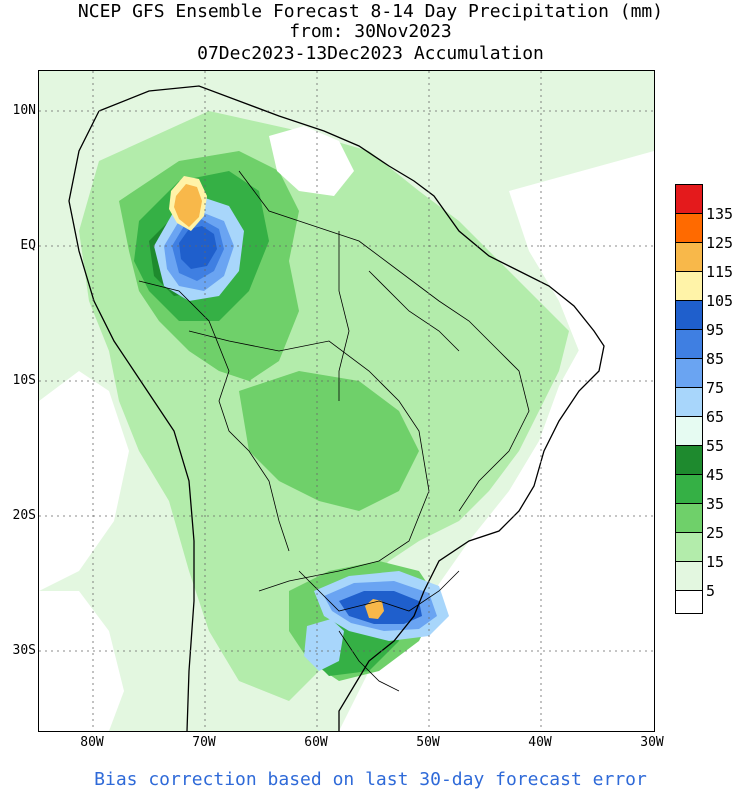 The image size is (741, 793). I want to click on legend-box-135-plus, so click(689, 199).